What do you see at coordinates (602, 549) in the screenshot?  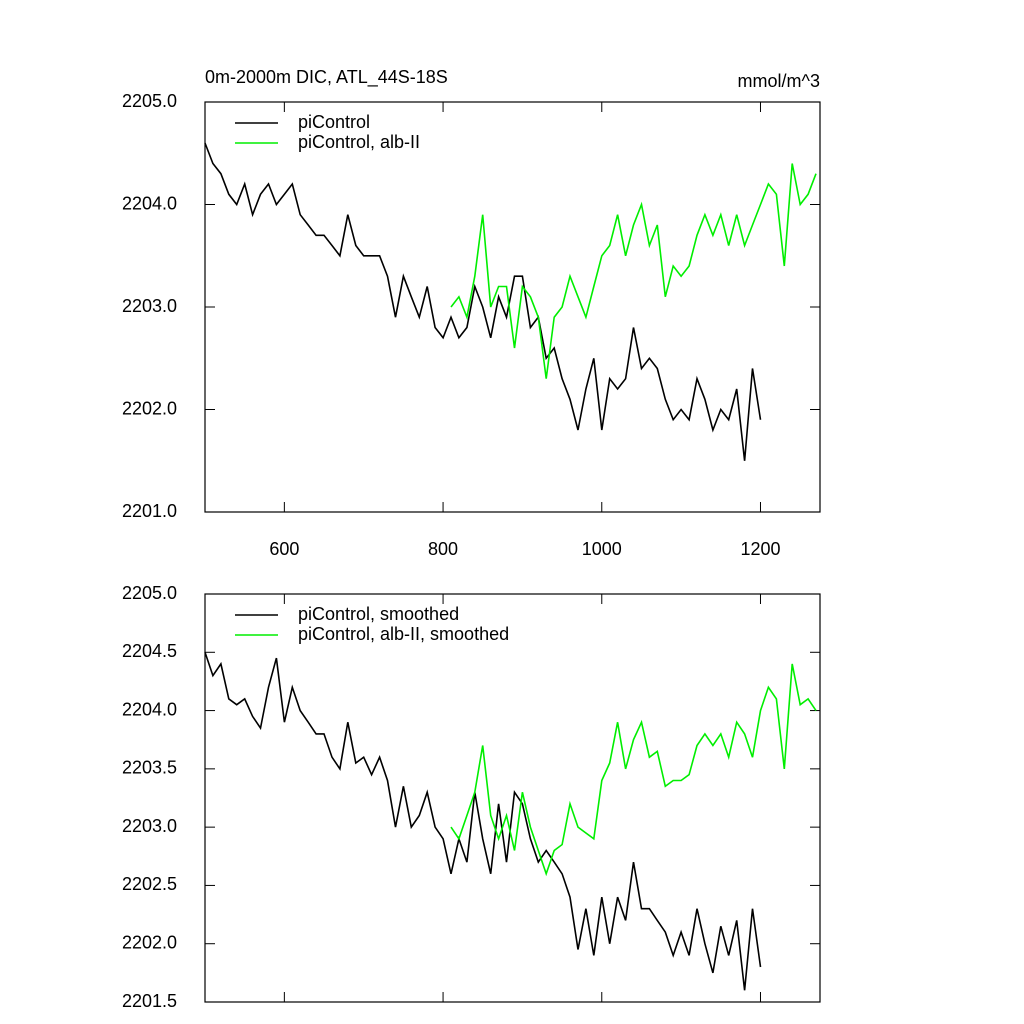 I see `x-tick-label: 1000` at bounding box center [602, 549].